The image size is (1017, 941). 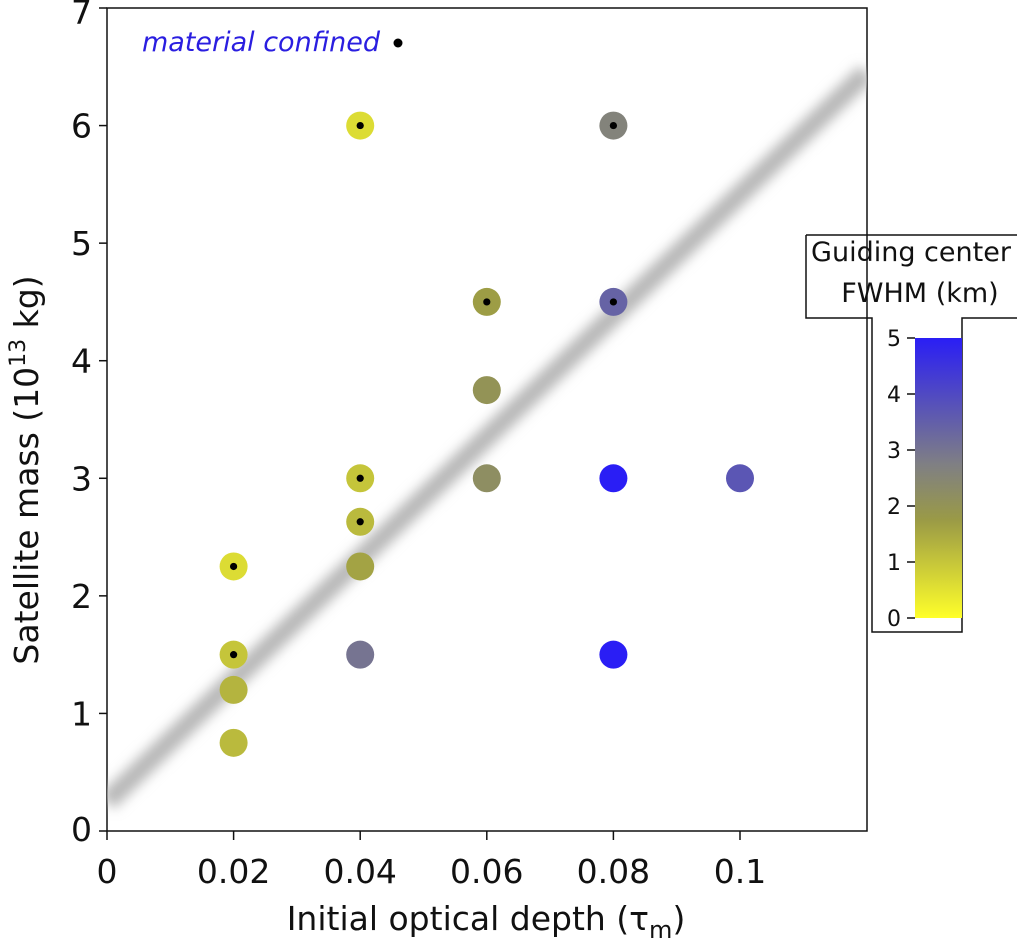 I want to click on colorbar-tick-label: 4, so click(x=894, y=395).